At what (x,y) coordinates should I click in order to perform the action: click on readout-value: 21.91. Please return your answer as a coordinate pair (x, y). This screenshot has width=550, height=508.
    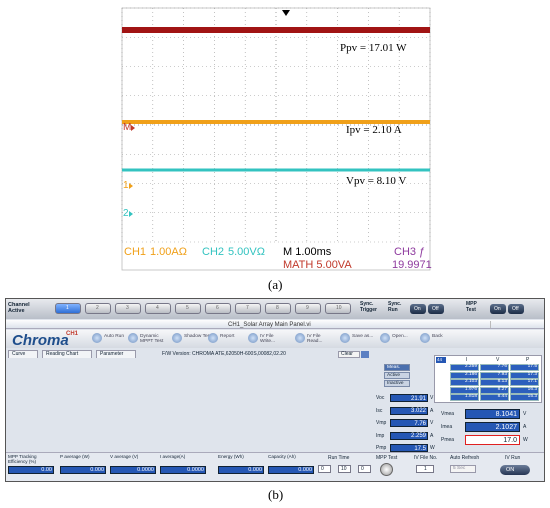
    Looking at the image, I should click on (418, 398).